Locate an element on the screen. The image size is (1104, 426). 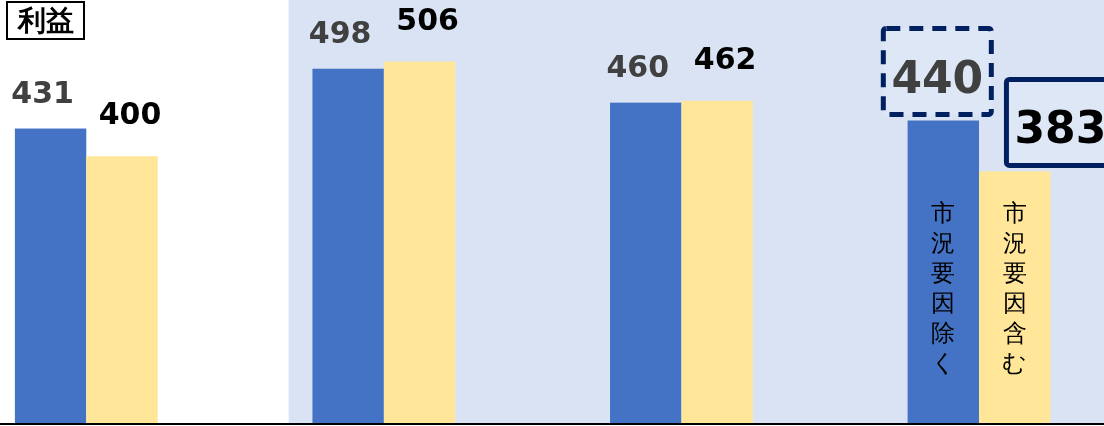
data-label: 498 is located at coordinates (340, 32).